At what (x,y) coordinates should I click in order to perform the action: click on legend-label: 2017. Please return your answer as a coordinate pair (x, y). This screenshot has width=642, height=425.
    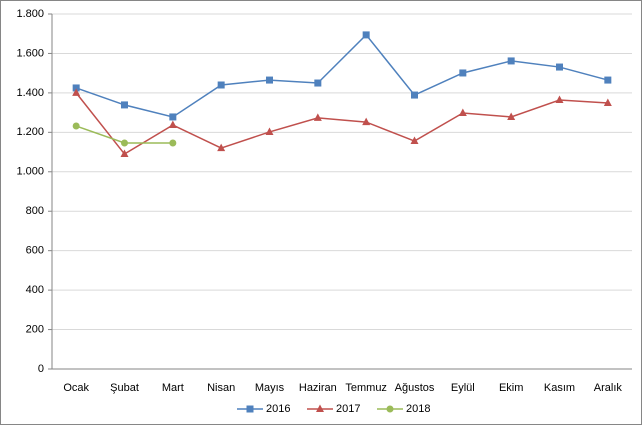
    Looking at the image, I should click on (348, 409).